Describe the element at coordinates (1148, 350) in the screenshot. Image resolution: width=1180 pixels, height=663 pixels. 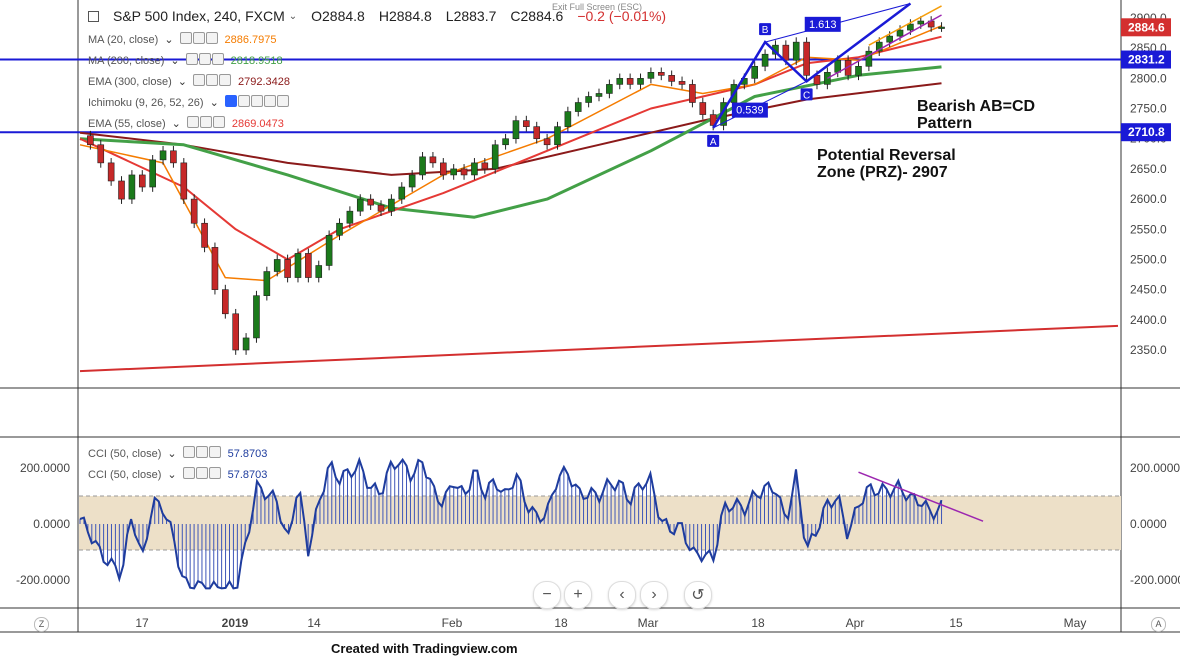
I see `price-tick-label: 2350.0` at that location.